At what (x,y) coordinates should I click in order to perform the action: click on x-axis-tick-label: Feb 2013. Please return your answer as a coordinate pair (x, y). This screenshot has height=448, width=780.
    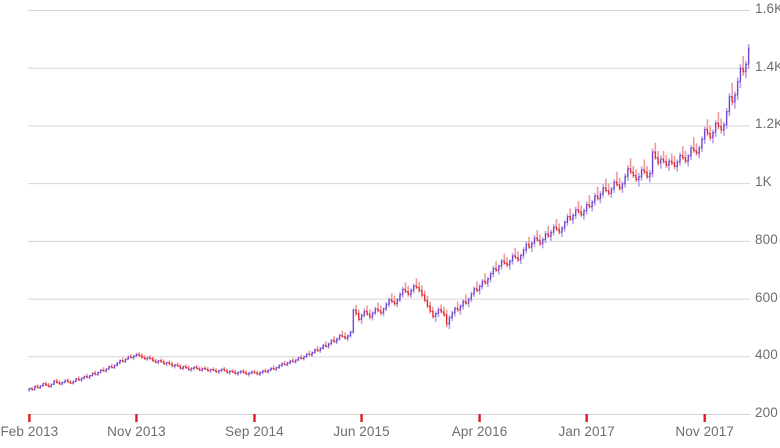
    Looking at the image, I should click on (29, 431).